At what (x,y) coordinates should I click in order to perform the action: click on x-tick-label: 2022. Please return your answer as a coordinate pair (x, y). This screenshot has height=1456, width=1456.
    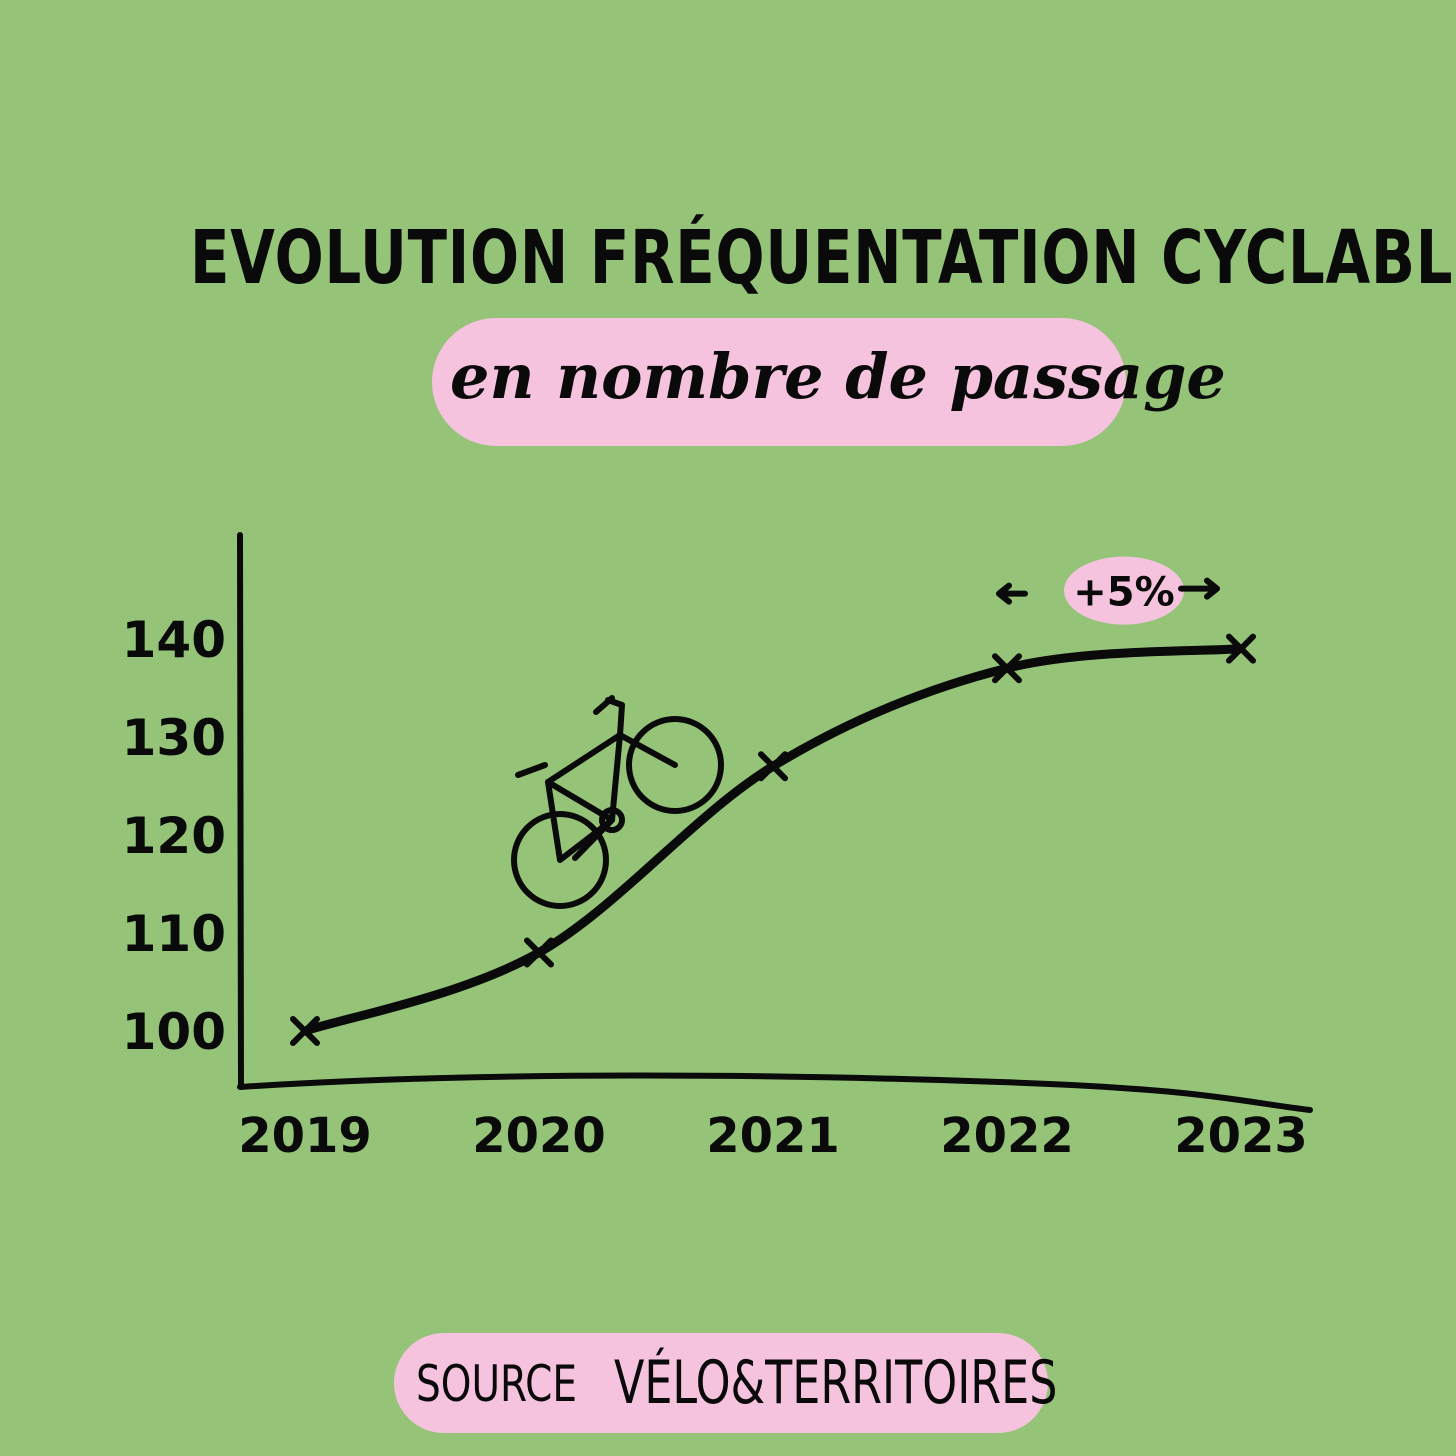
    Looking at the image, I should click on (1007, 1136).